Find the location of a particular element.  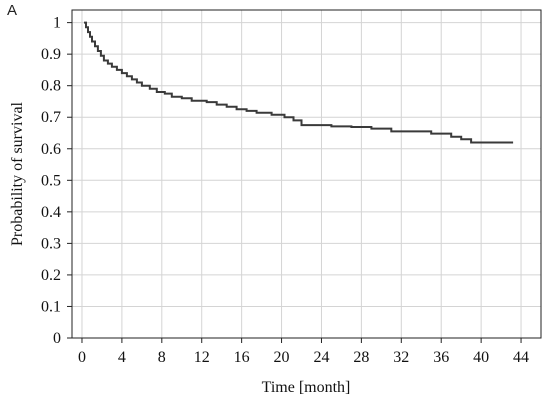

y-tick-label: 0.1 is located at coordinates (51, 306).